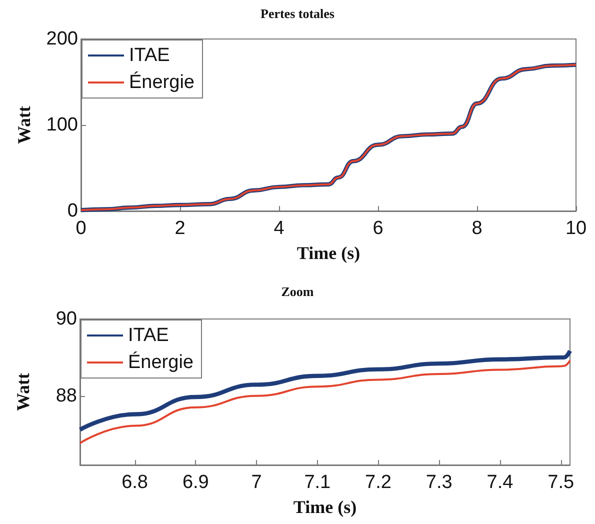 The height and width of the screenshot is (524, 595). Describe the element at coordinates (66, 395) in the screenshot. I see `y-tick-label: 88` at that location.